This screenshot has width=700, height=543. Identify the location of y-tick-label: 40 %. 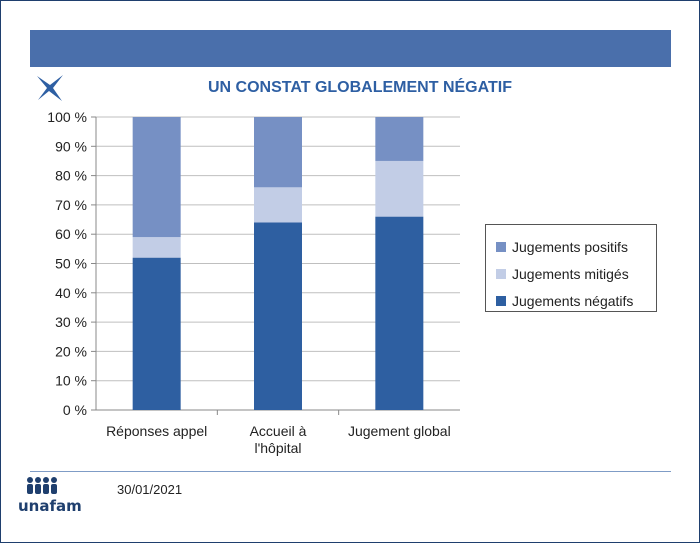
(71, 293).